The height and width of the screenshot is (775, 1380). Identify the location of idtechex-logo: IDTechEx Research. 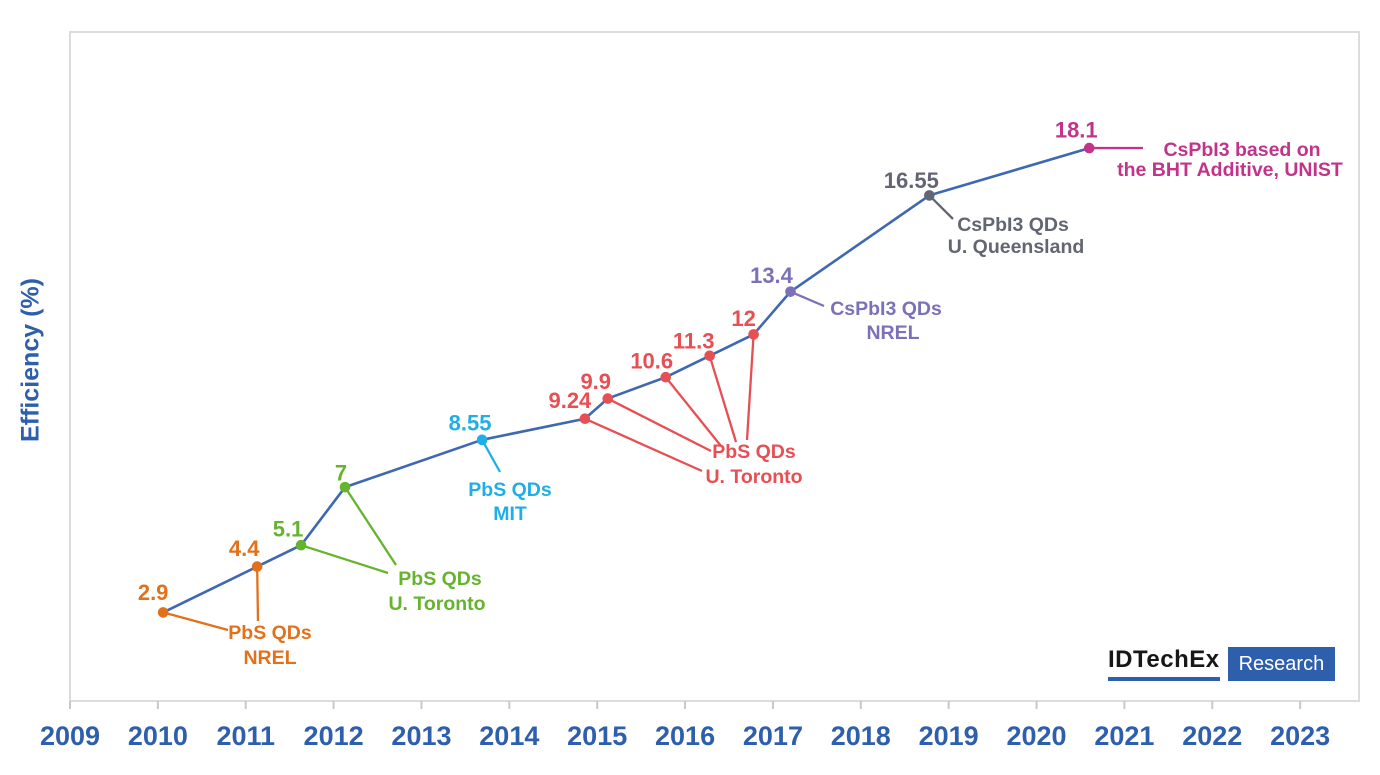
(1222, 664).